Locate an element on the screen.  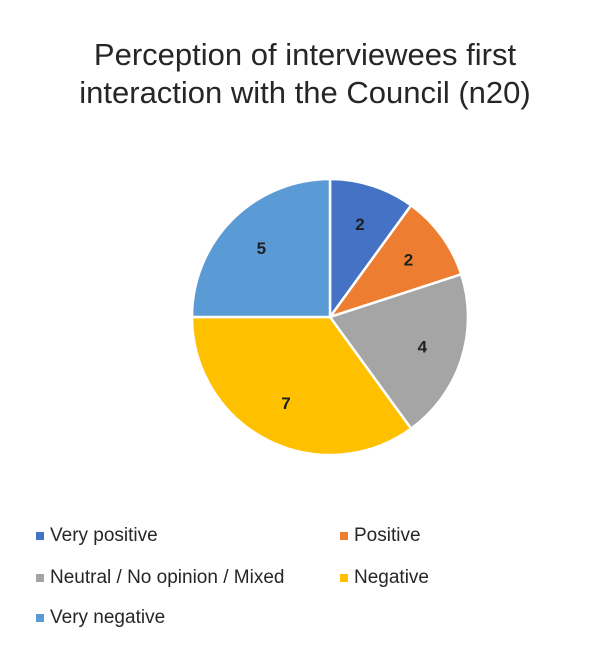
pie-slice-positive is located at coordinates (395, 261).